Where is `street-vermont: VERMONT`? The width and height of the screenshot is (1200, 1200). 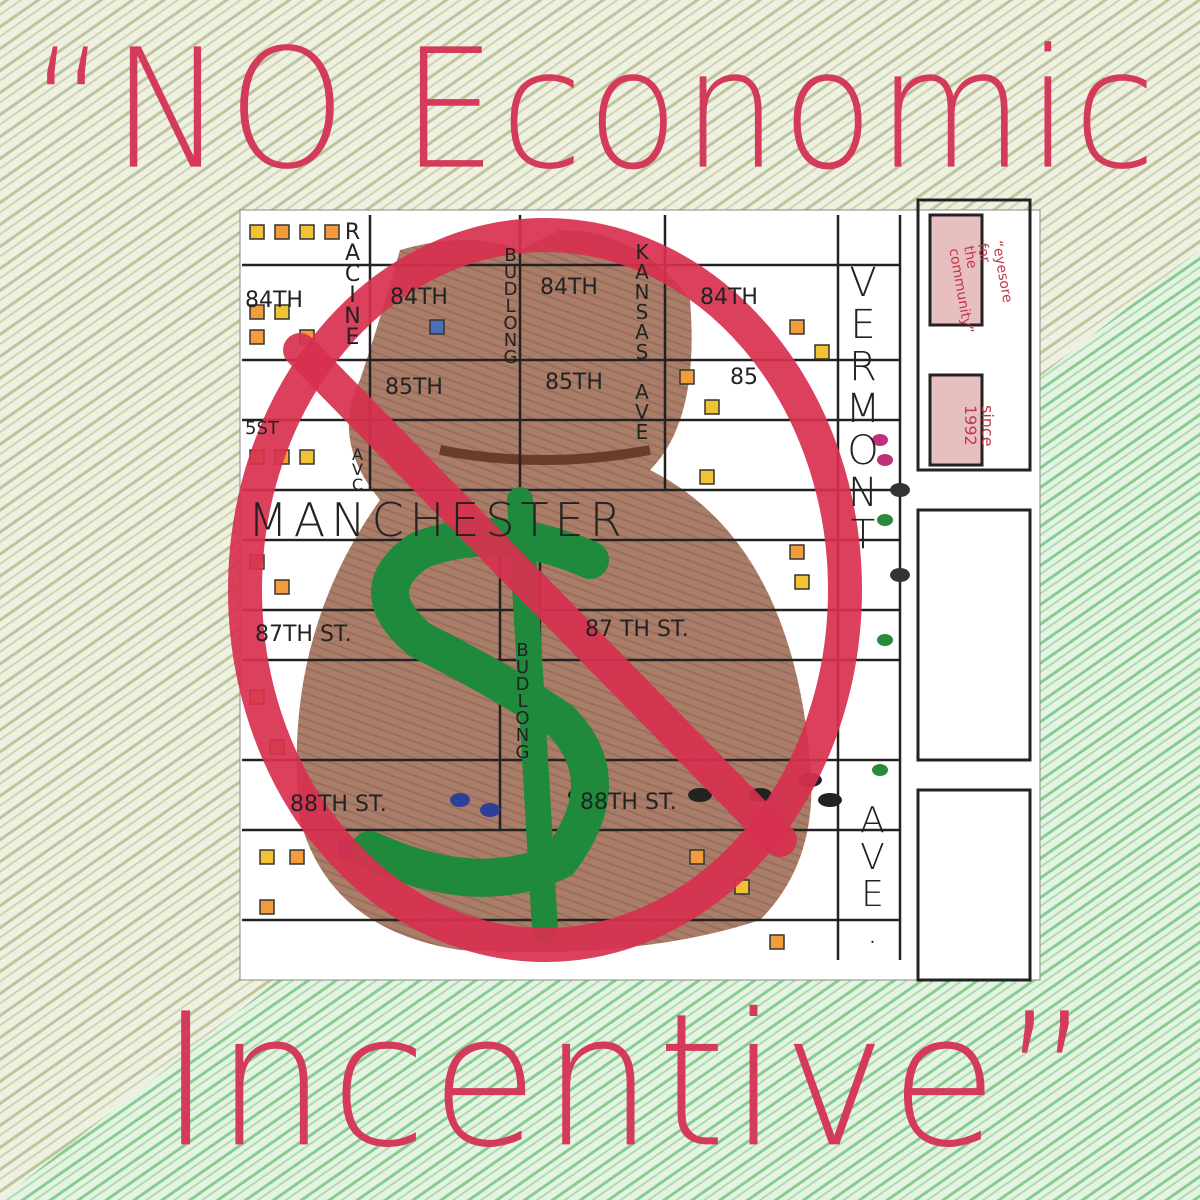
street-vermont: VERMONT is located at coordinates (863, 407).